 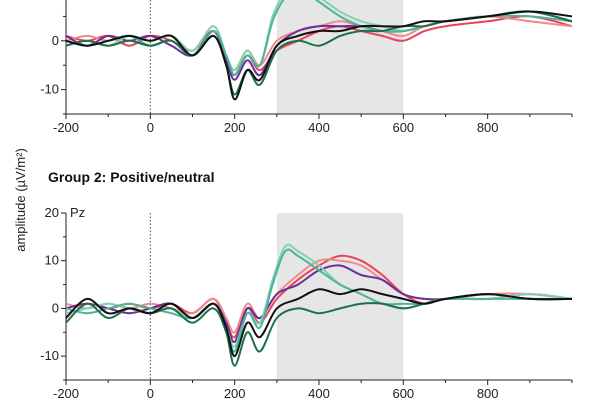 What do you see at coordinates (131, 177) in the screenshot?
I see `panel2-title: Group 2: Positive/neutral` at bounding box center [131, 177].